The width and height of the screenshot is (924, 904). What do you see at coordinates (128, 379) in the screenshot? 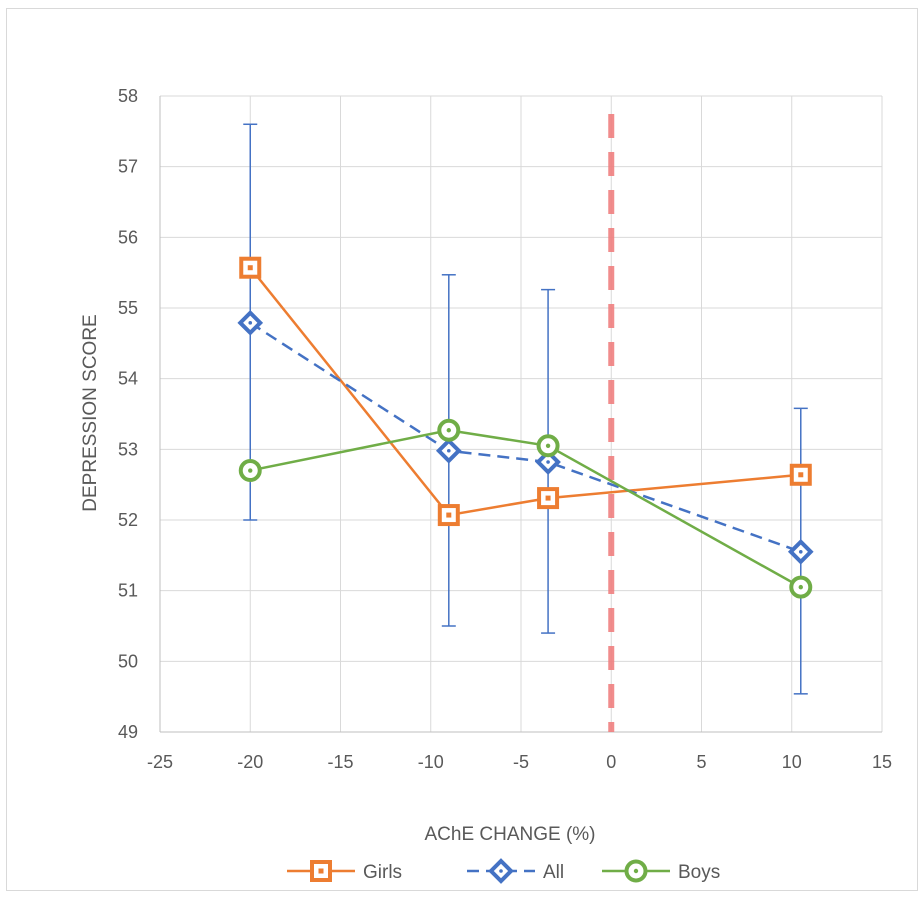
I see `y-tick-label: 54` at bounding box center [128, 379].